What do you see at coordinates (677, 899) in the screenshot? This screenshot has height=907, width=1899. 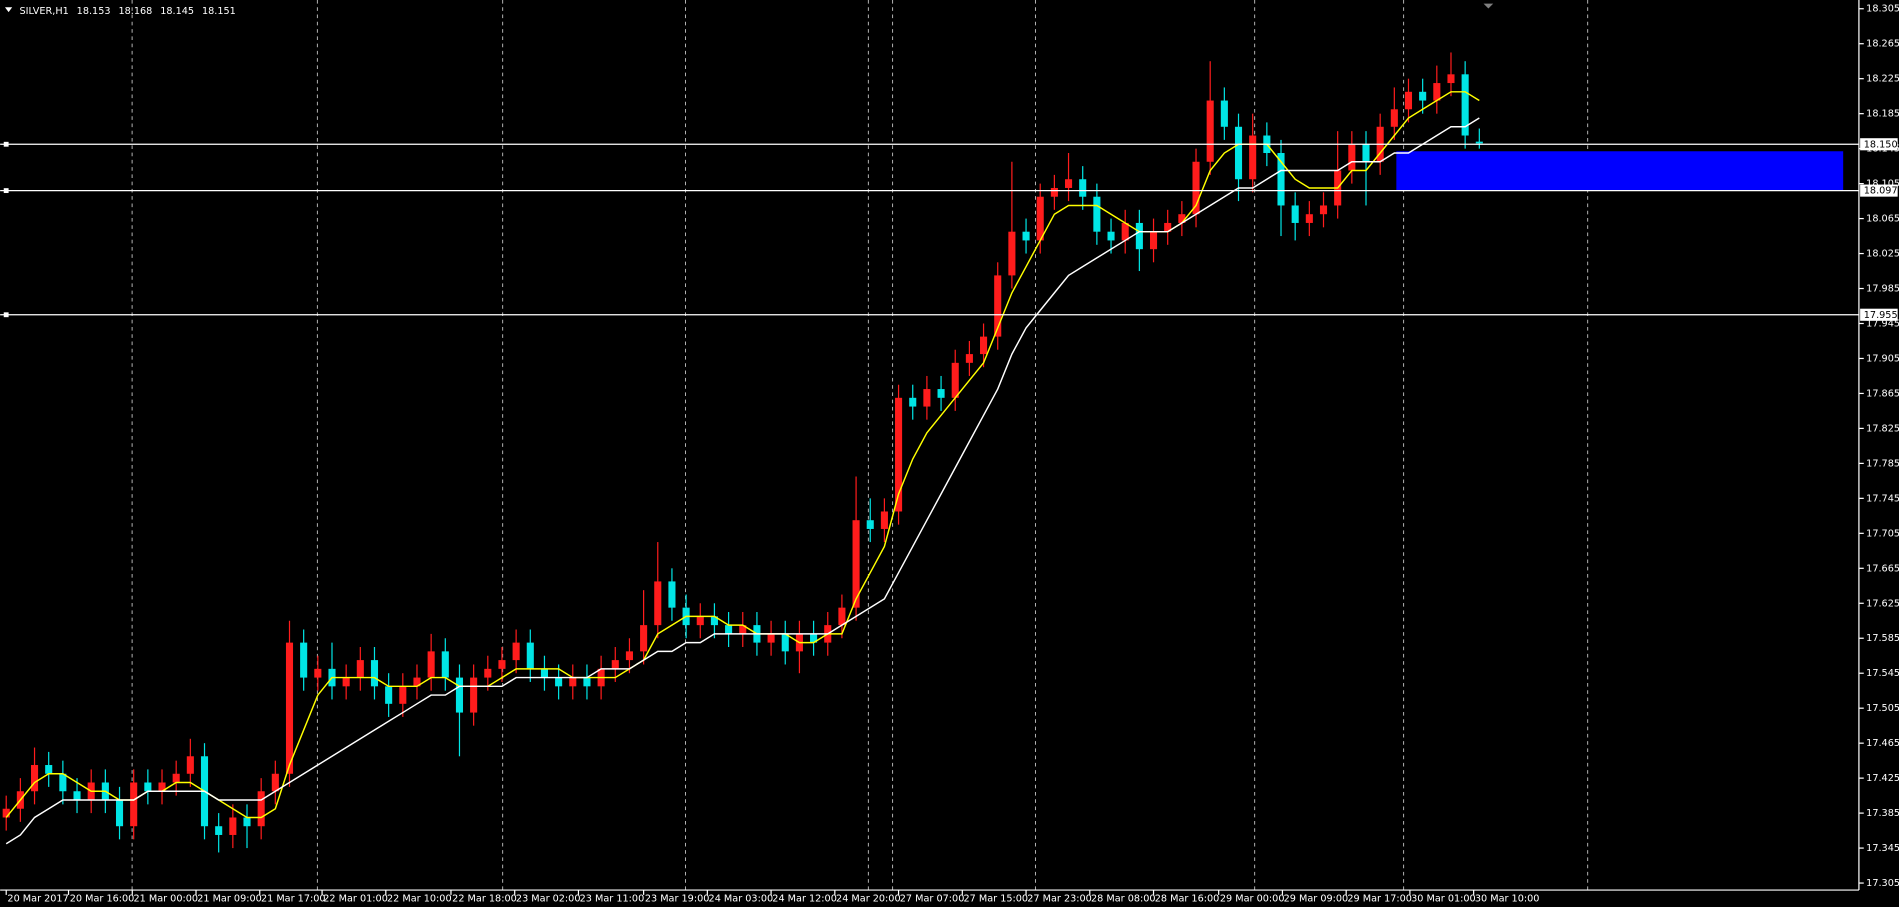 I see `x-tick-label: 23 Mar 19:00` at bounding box center [677, 899].